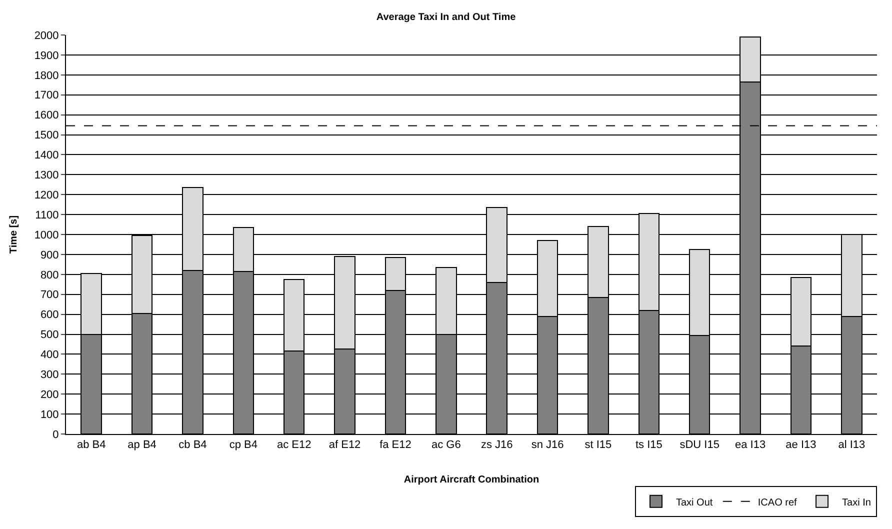  What do you see at coordinates (46, 56) in the screenshot?
I see `y-tick-label: 1900` at bounding box center [46, 56].